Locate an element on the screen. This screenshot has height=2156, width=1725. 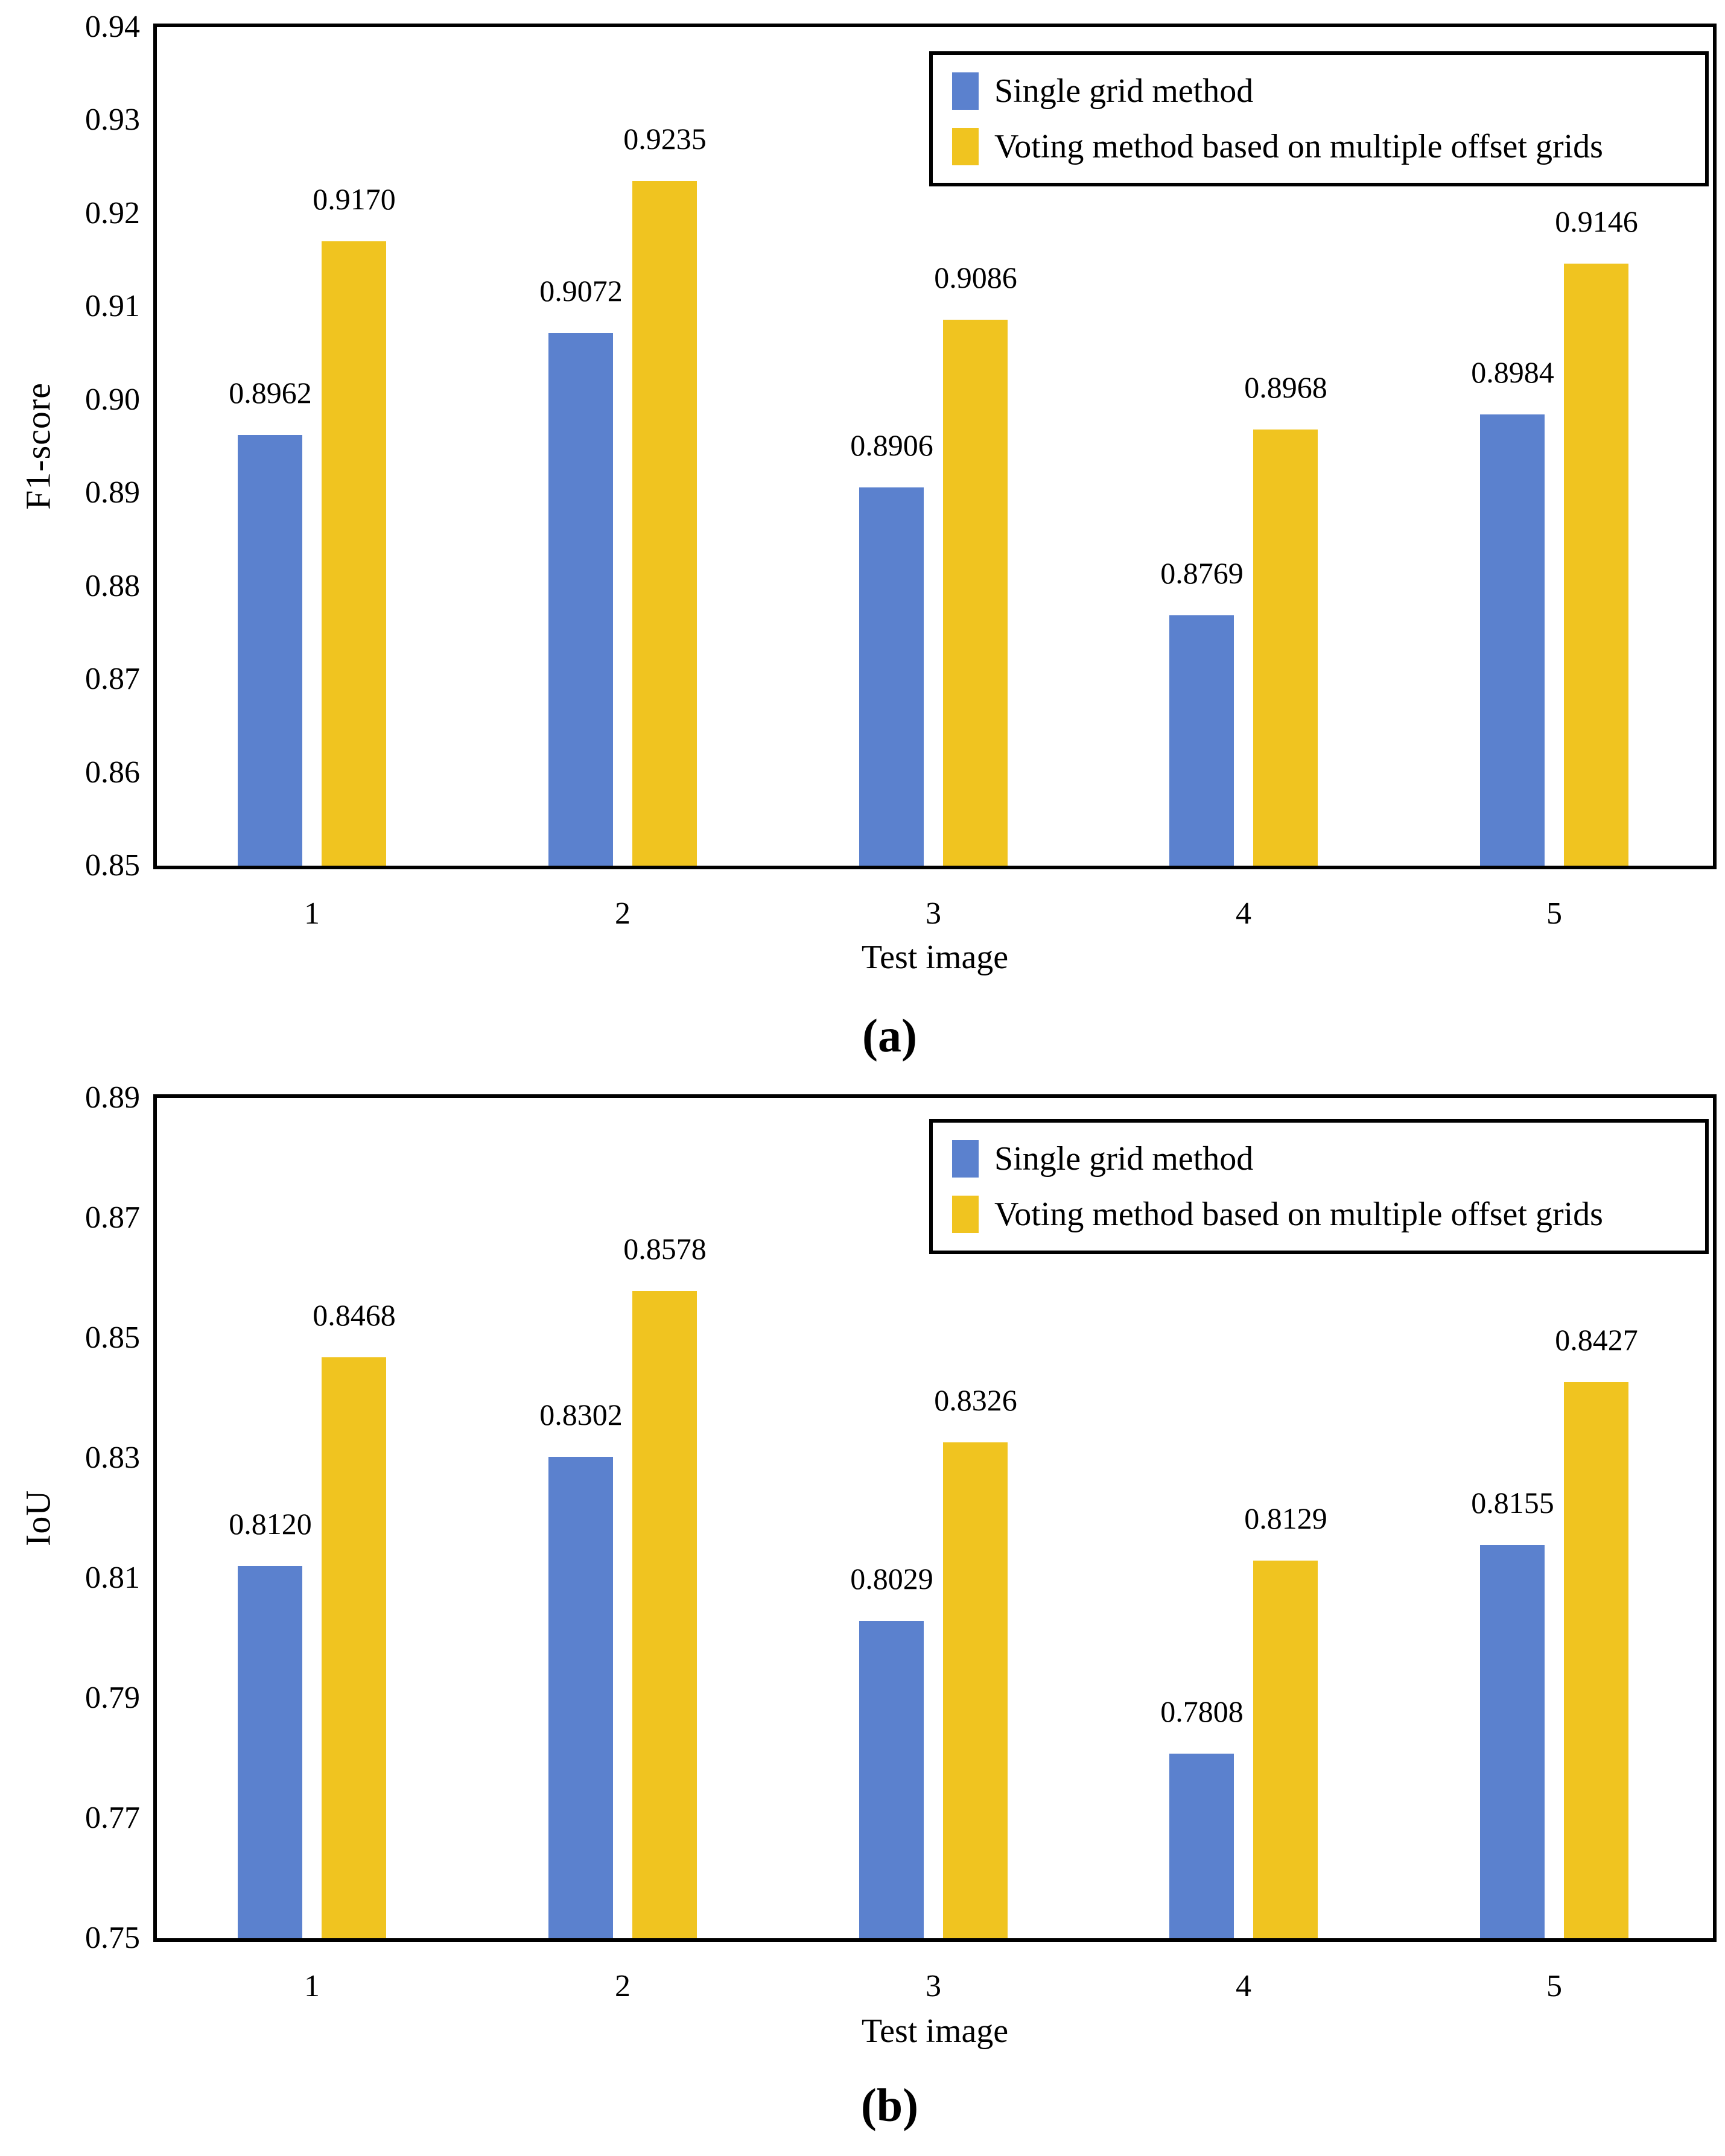
data-label: 0.8302 is located at coordinates (581, 1415).